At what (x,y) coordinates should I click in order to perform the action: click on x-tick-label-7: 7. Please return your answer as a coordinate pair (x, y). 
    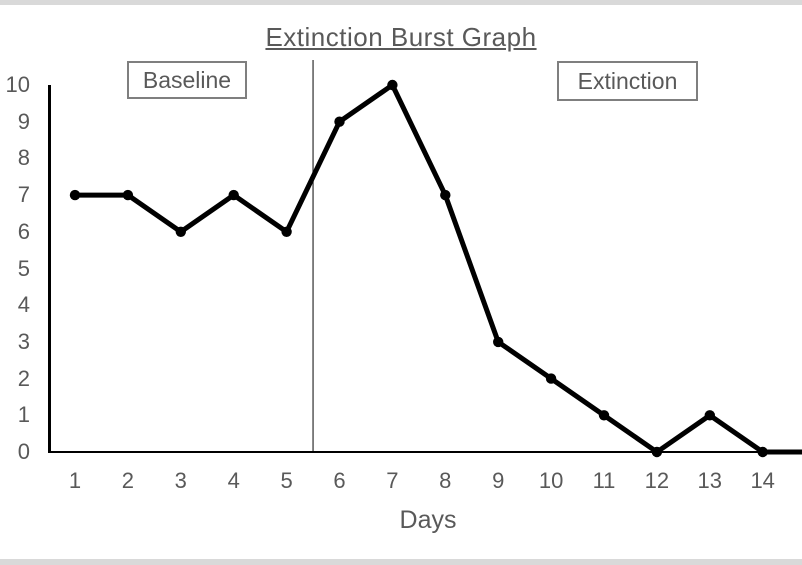
    Looking at the image, I should click on (392, 480).